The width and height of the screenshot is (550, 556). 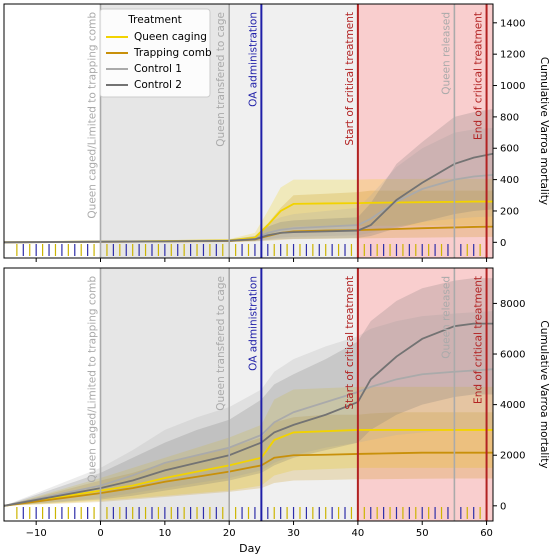 I want to click on y-tick-label: 1400, so click(x=512, y=23).